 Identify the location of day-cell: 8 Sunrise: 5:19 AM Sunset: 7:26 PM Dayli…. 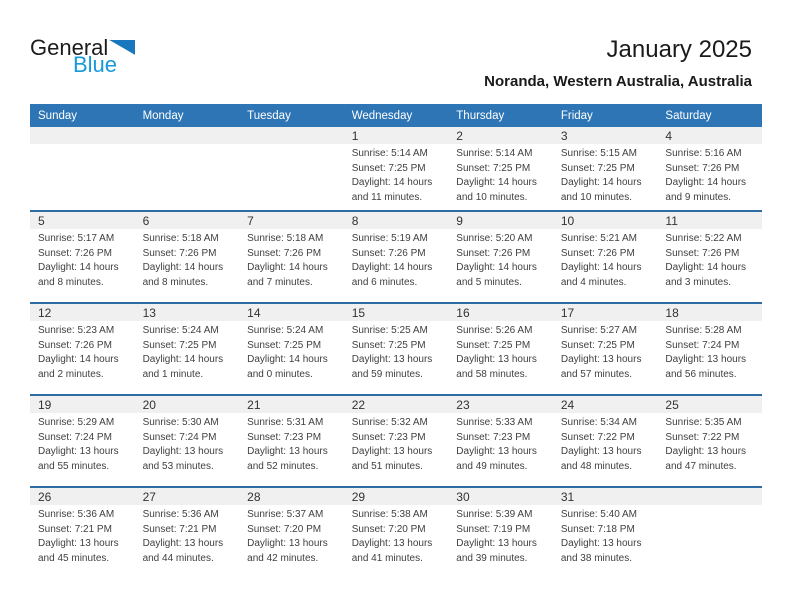
(396, 257).